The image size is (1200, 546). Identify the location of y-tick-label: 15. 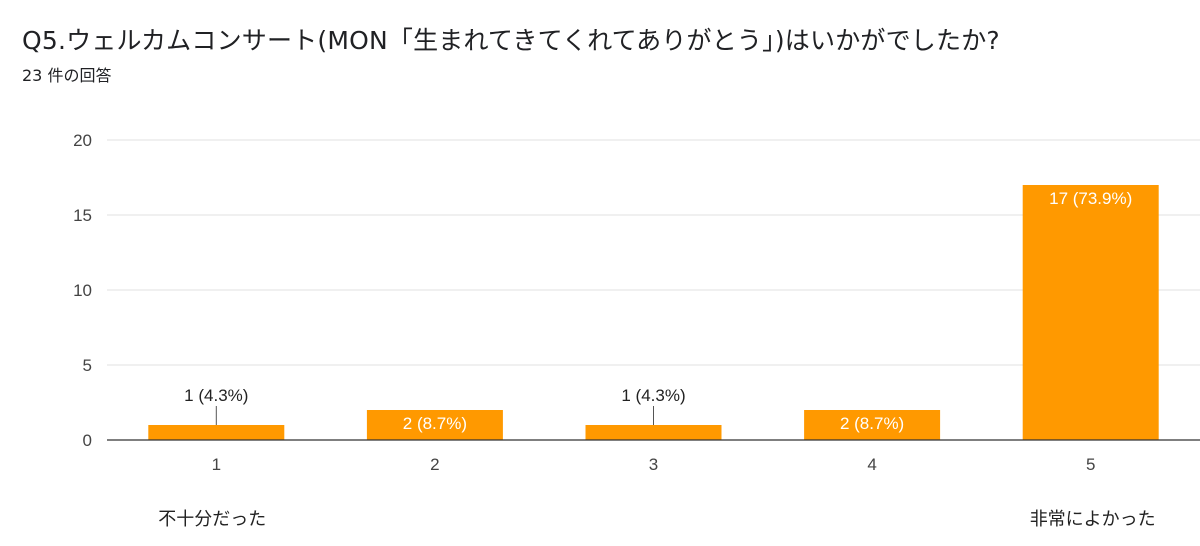
(82, 215).